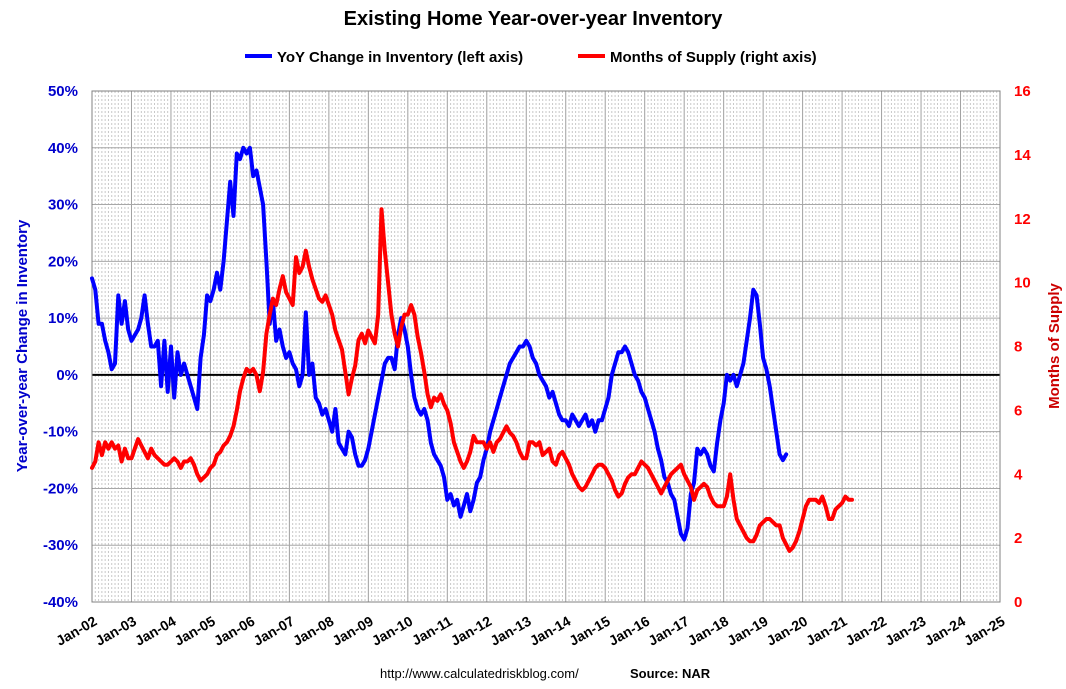 The width and height of the screenshot is (1066, 689). Describe the element at coordinates (670, 673) in the screenshot. I see `footer-source: Source: NAR` at that location.